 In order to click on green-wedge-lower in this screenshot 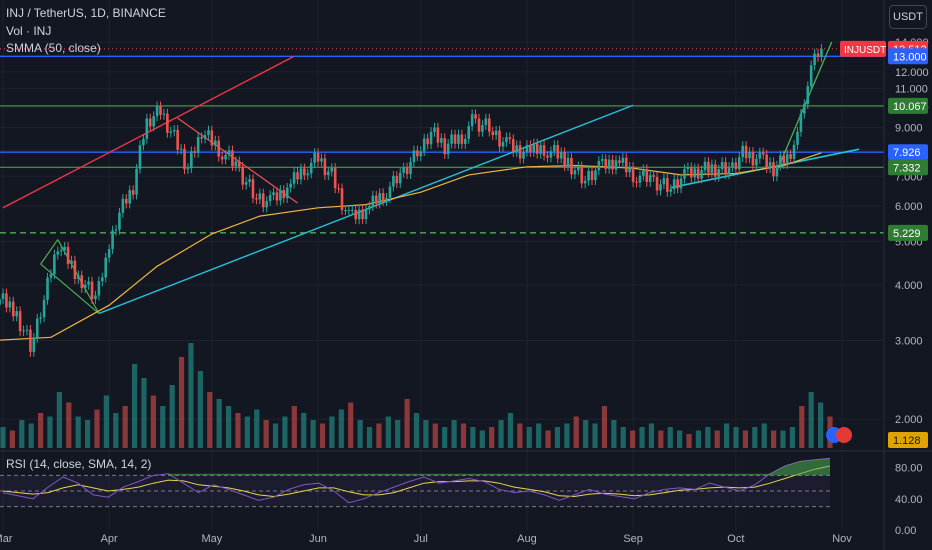, I will do `click(70, 288)`.